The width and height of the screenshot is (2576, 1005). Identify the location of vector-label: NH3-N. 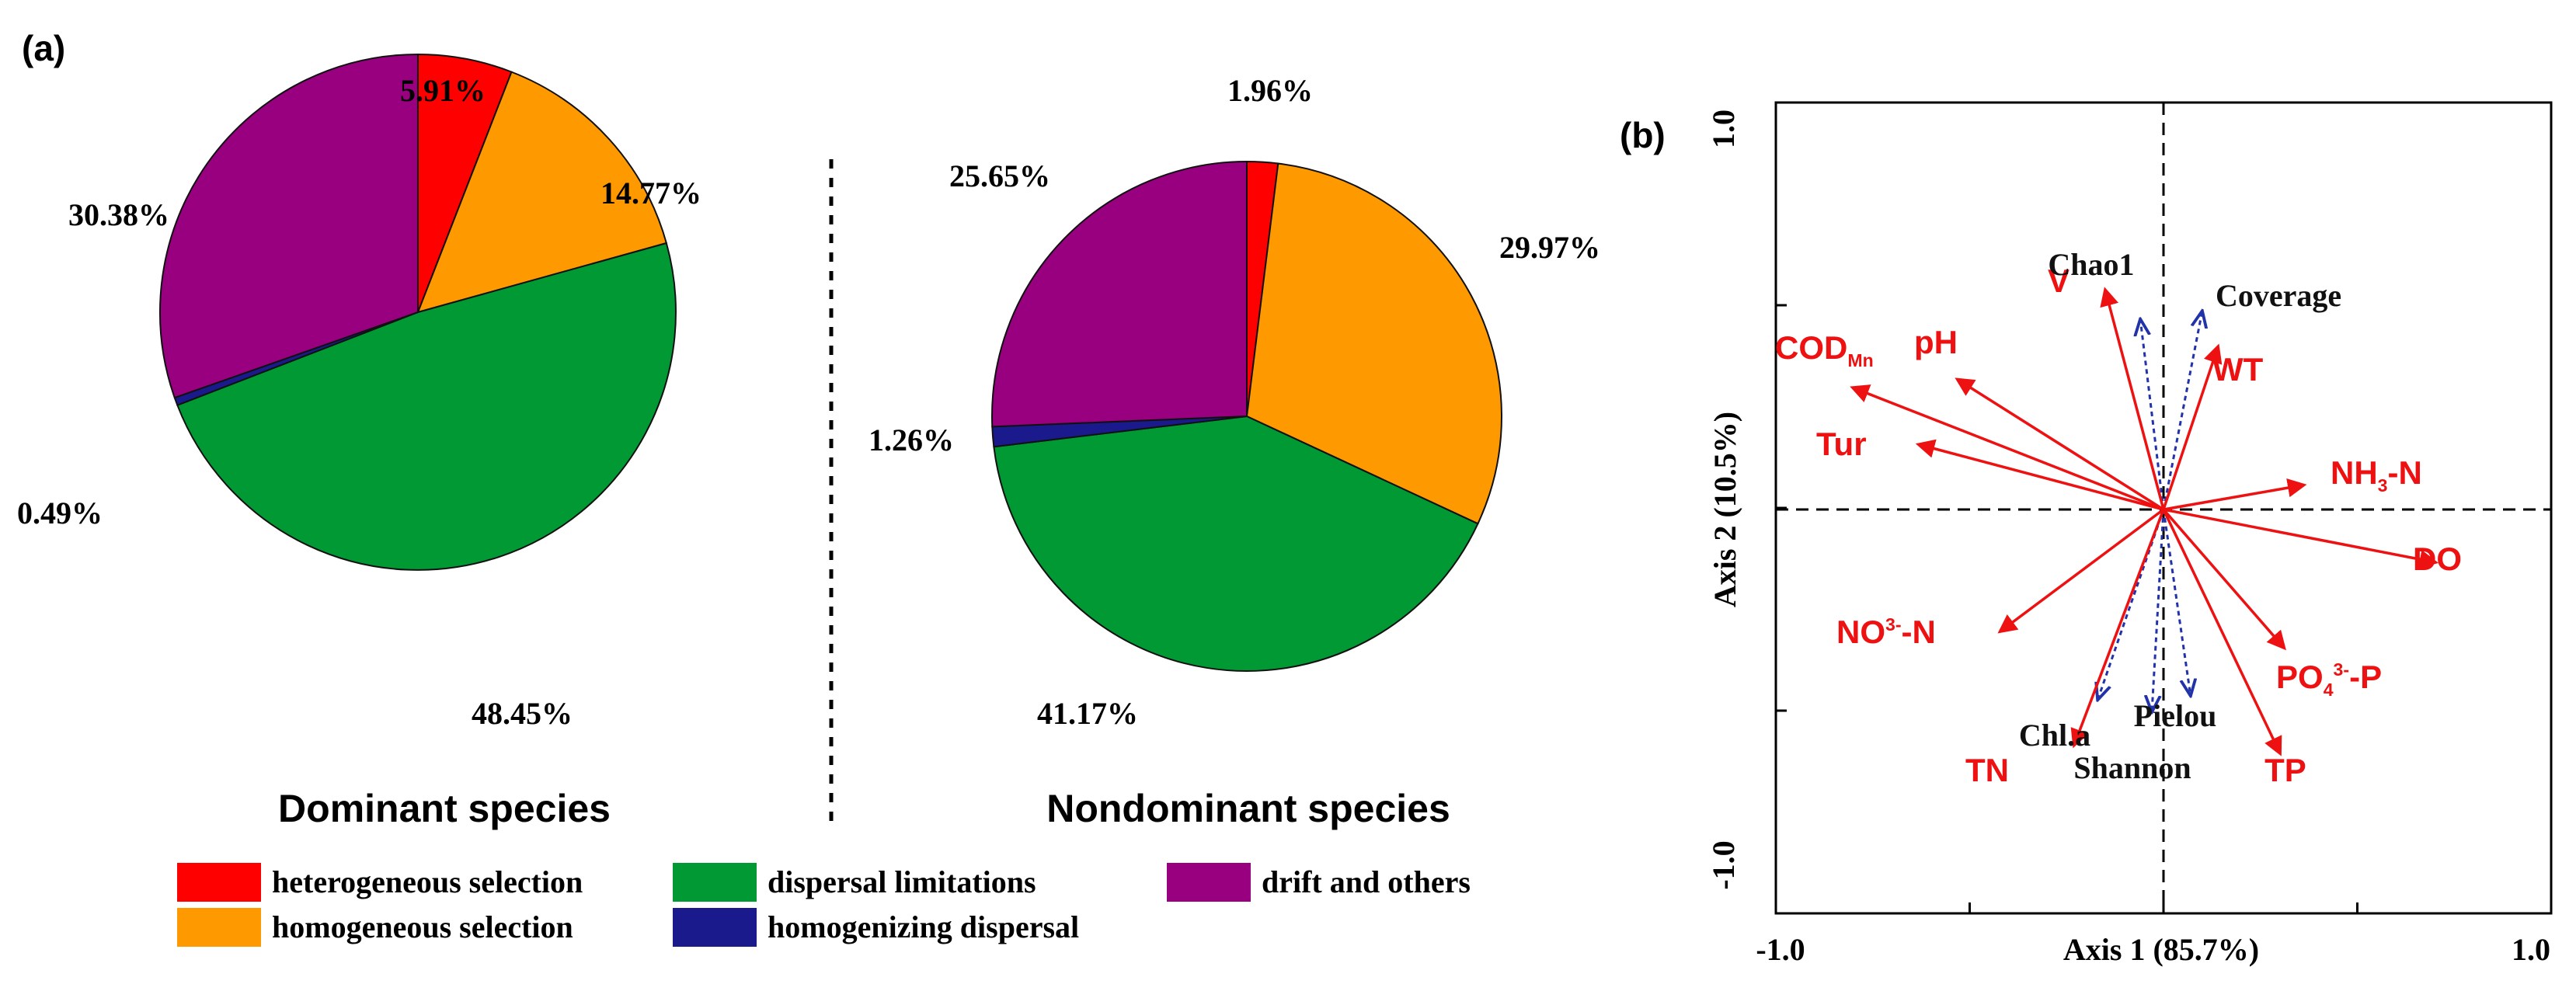
(2376, 475).